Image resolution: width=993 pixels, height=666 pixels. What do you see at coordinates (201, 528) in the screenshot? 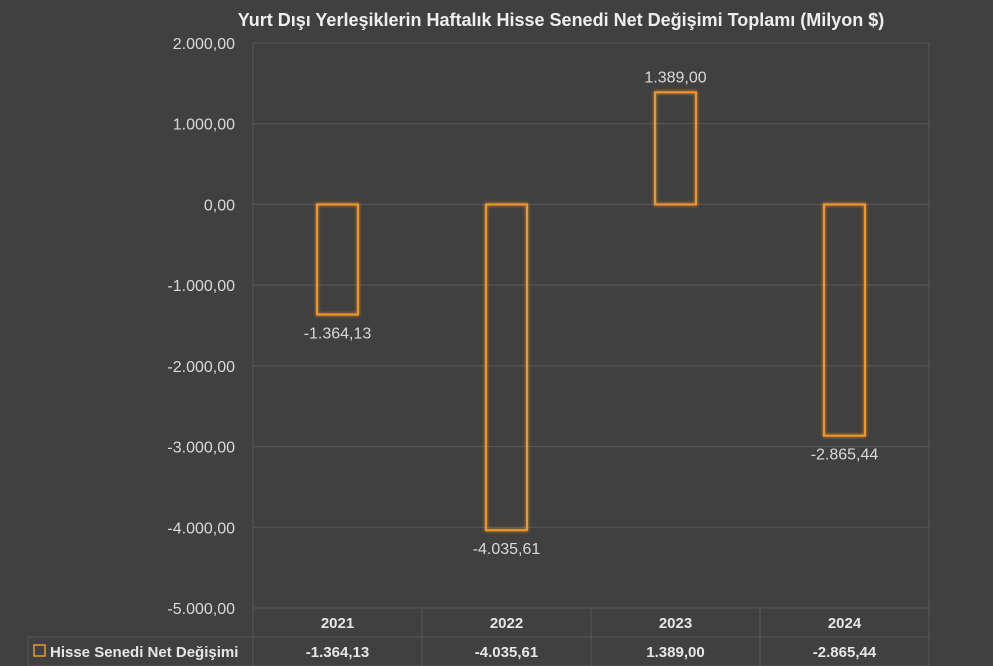
I see `y-tick-label: -4.000,00` at bounding box center [201, 528].